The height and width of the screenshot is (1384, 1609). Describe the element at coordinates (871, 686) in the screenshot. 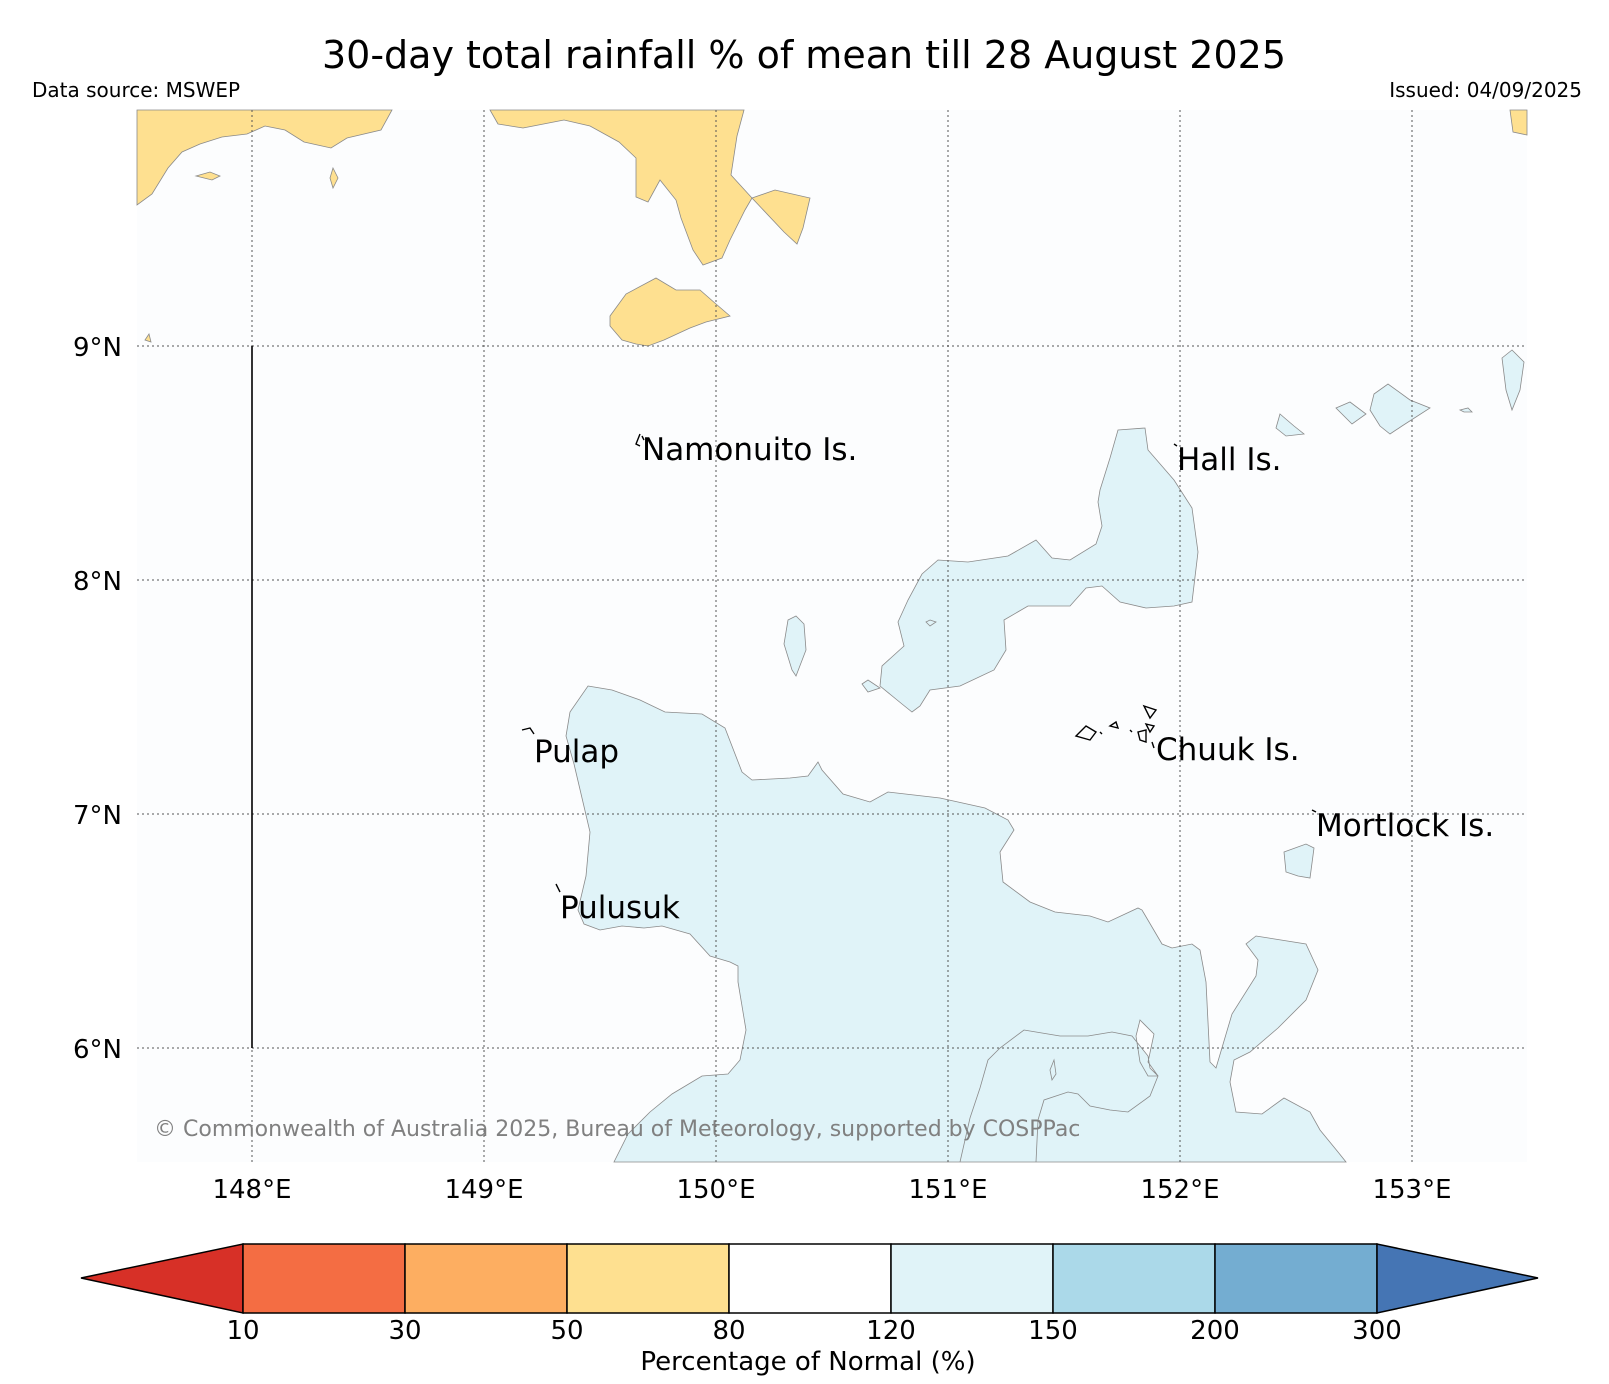

I see `wet-zone-spot` at that location.